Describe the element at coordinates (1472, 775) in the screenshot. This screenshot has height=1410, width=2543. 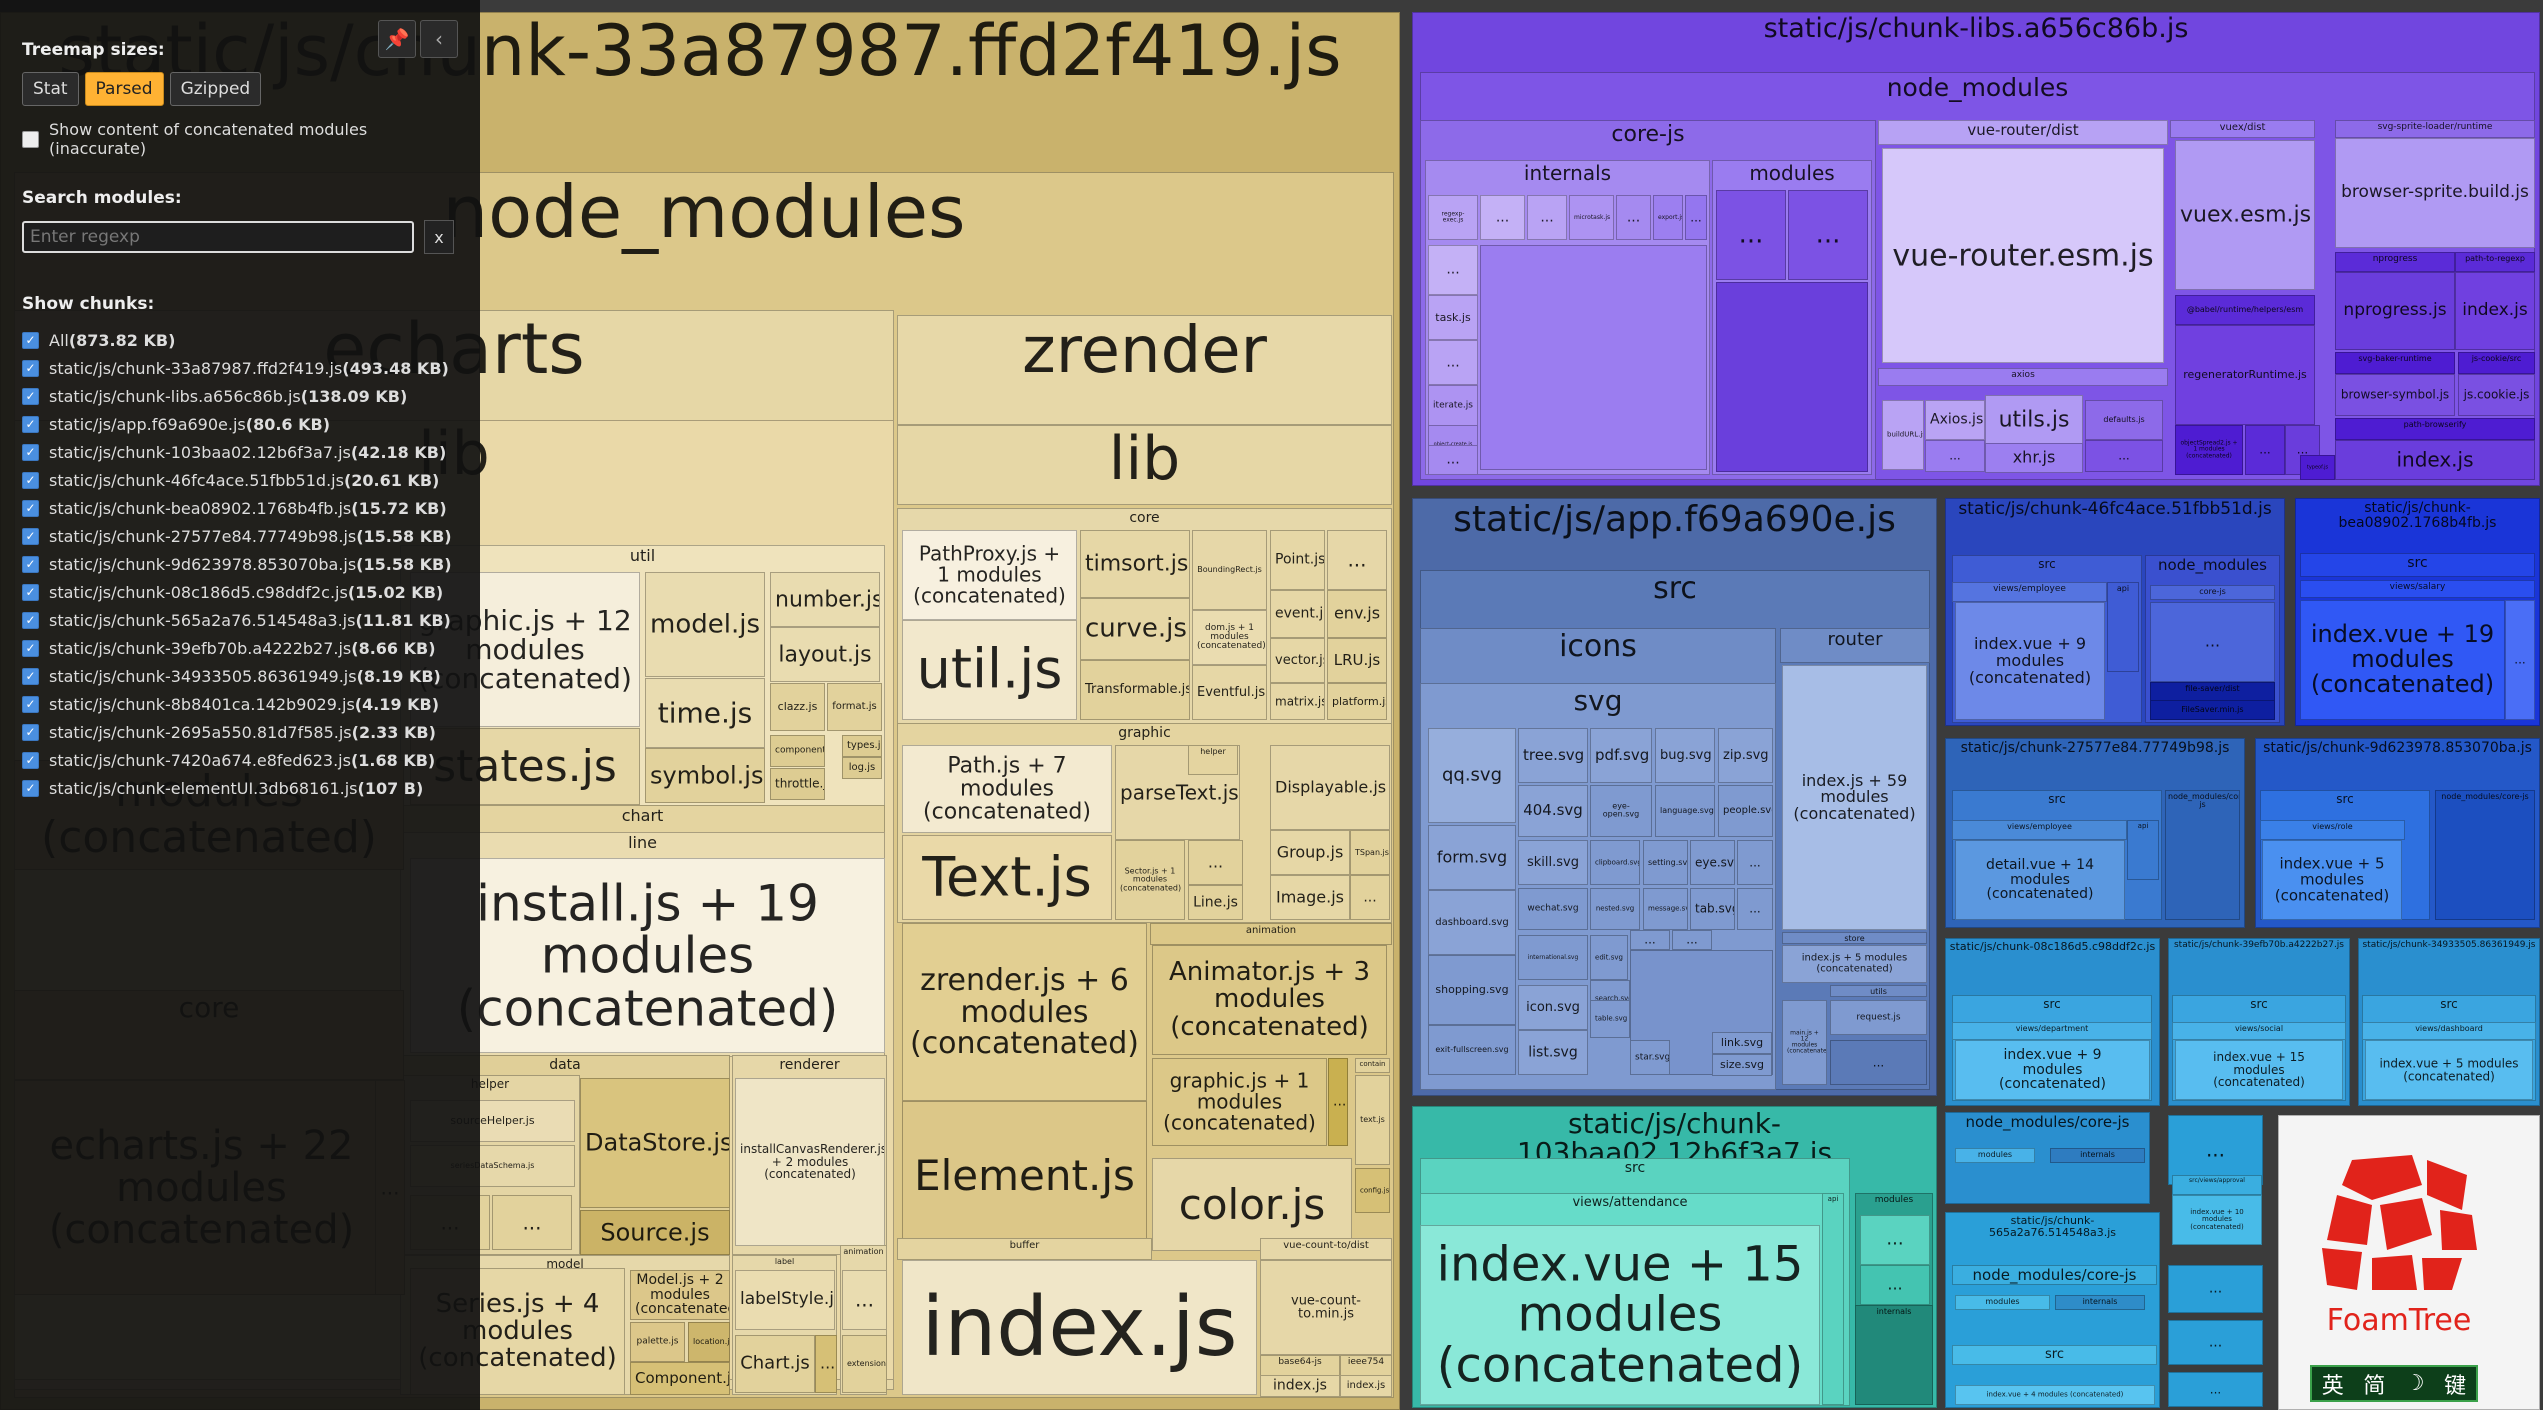
I see `treemap-cell-qq-svg: qq.svg` at that location.